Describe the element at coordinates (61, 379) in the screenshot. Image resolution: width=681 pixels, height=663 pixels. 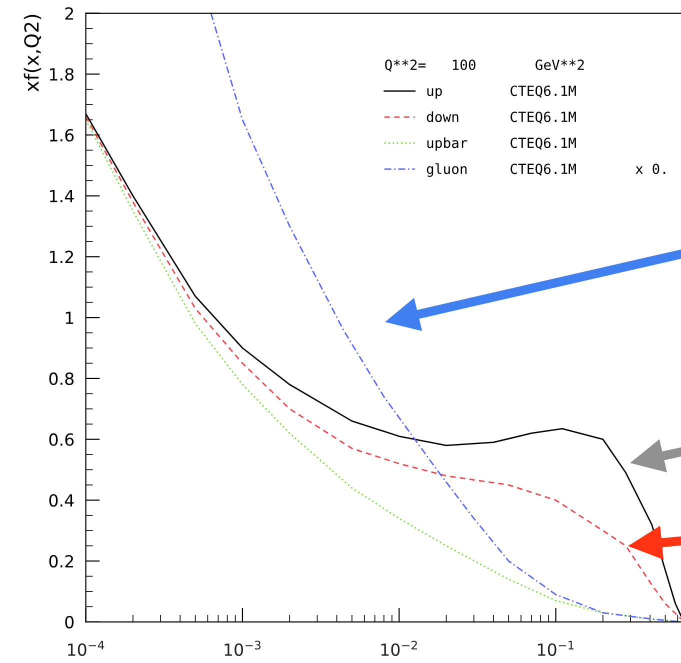
I see `y-tick-label: 0.8` at that location.